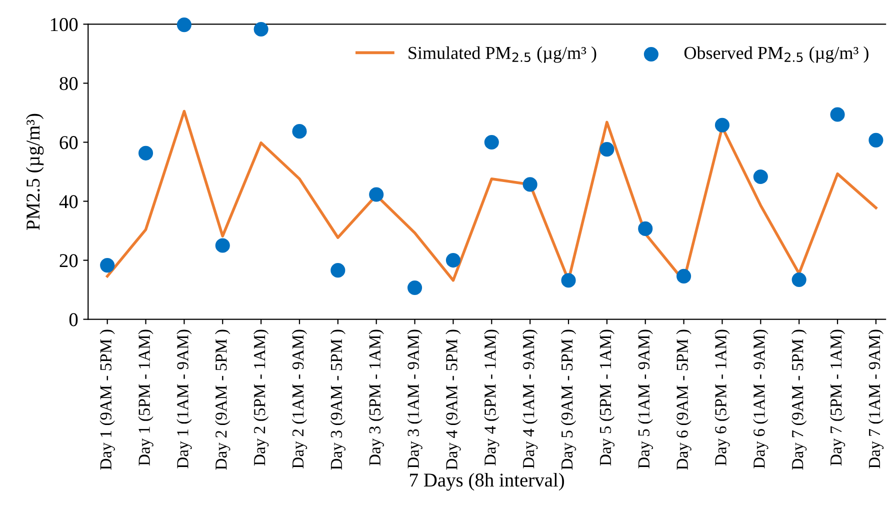  Describe the element at coordinates (530, 399) in the screenshot. I see `x-tick-label: Day 4 (1AM - 9AM)` at that location.